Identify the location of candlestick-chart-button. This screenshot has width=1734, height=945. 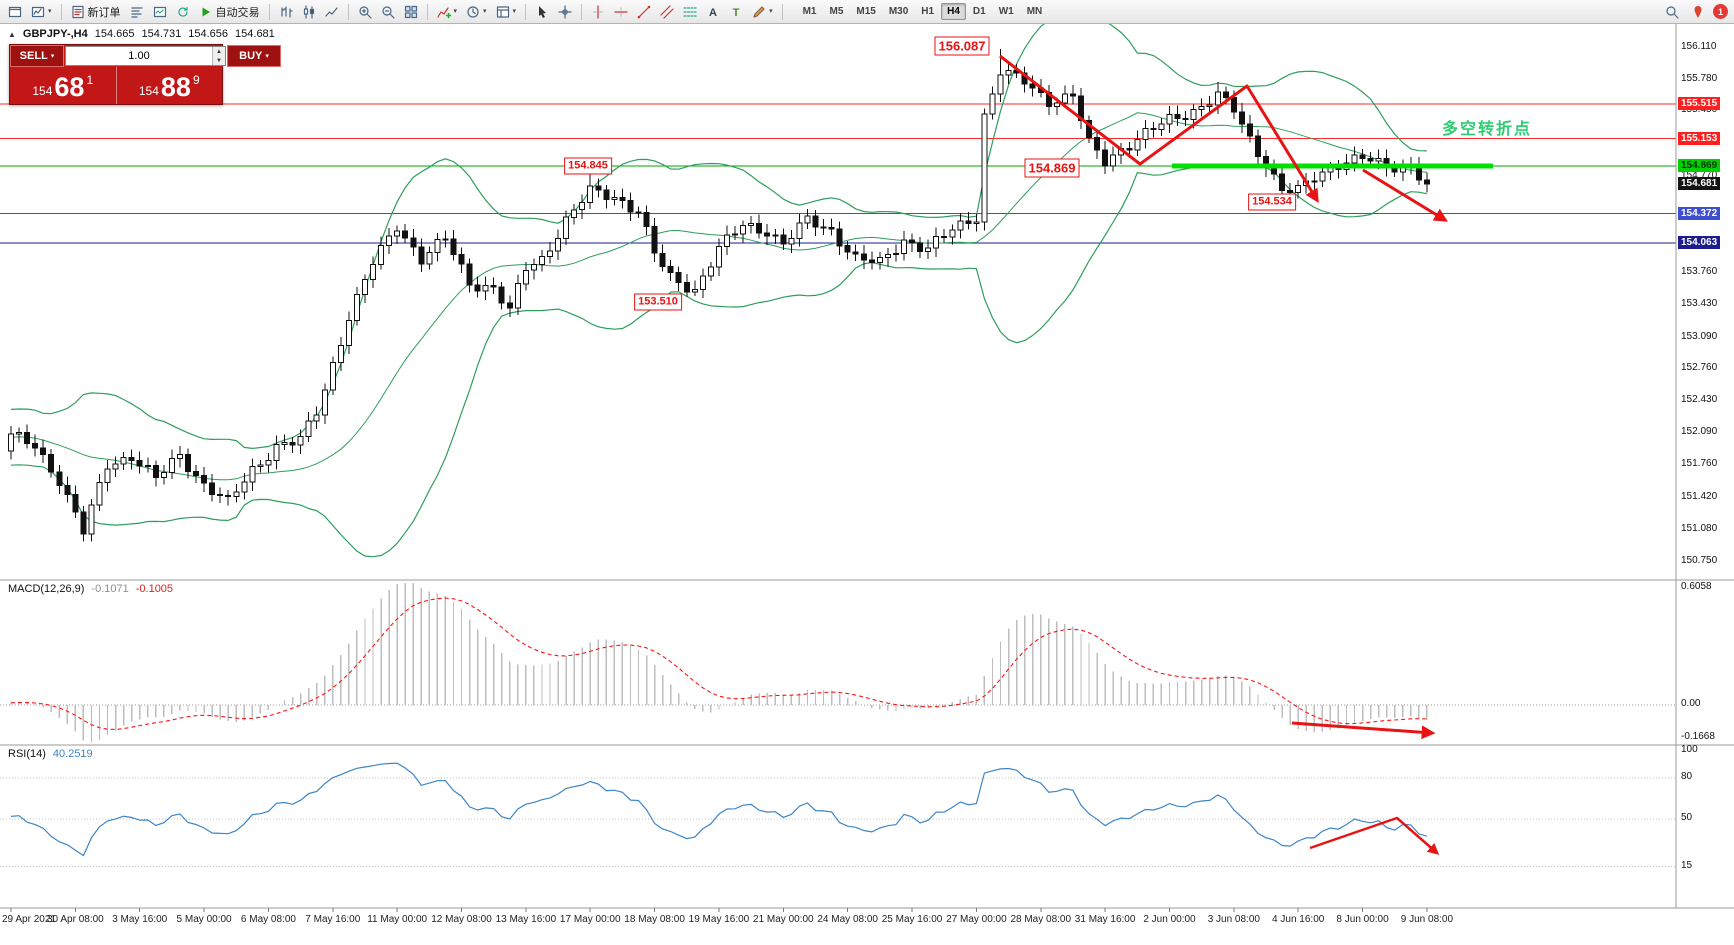
(309, 12).